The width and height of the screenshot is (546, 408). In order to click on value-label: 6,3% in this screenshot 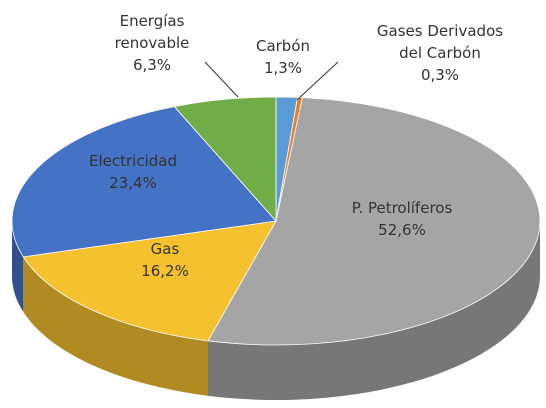, I will do `click(152, 65)`.